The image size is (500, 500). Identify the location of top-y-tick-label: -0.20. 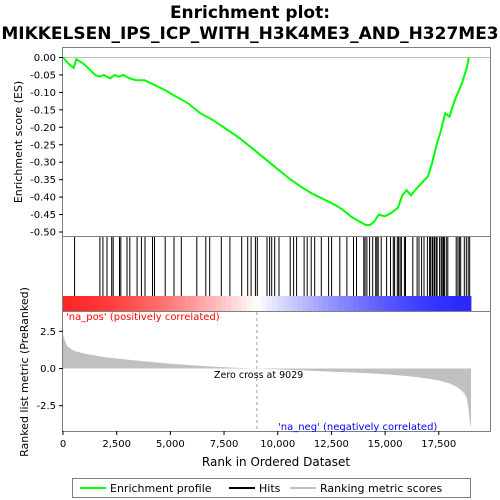
(43, 128).